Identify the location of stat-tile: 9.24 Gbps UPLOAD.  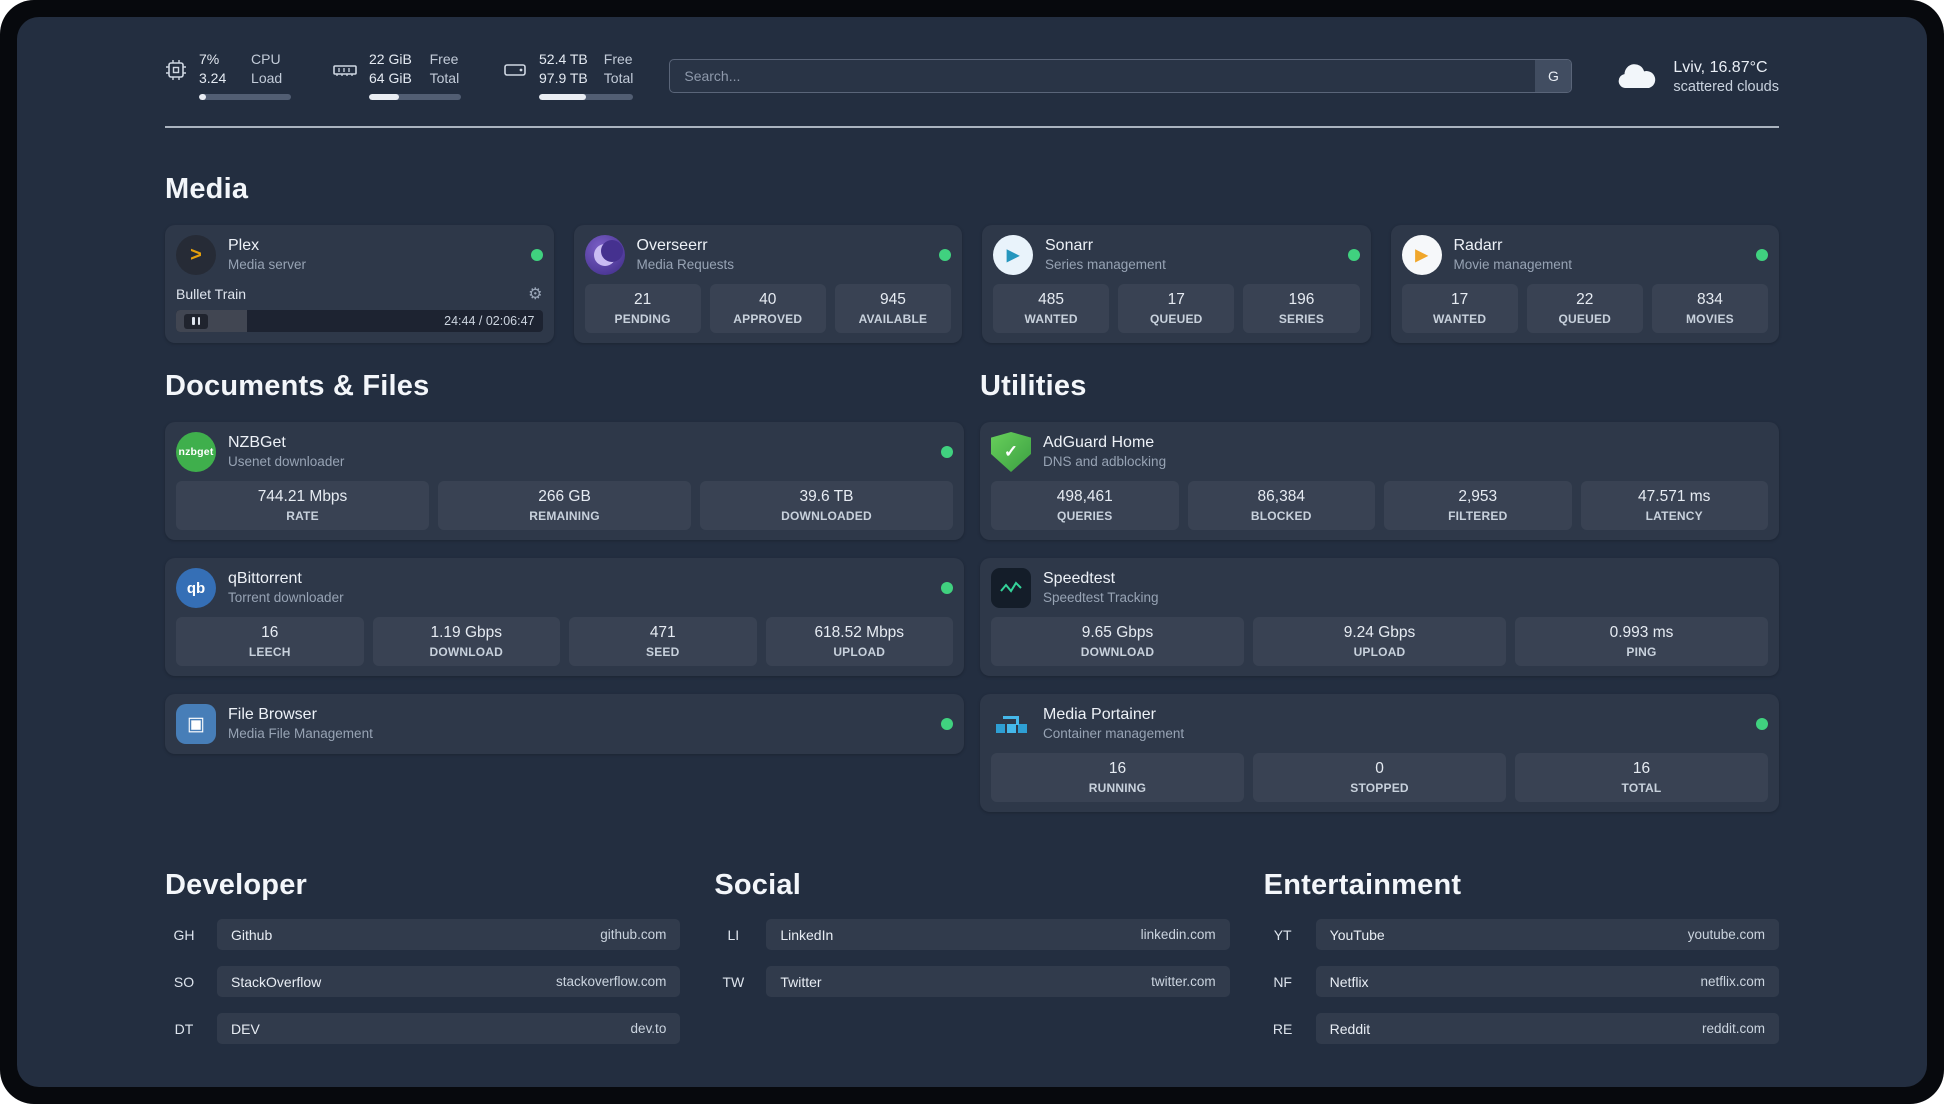
(1379, 641).